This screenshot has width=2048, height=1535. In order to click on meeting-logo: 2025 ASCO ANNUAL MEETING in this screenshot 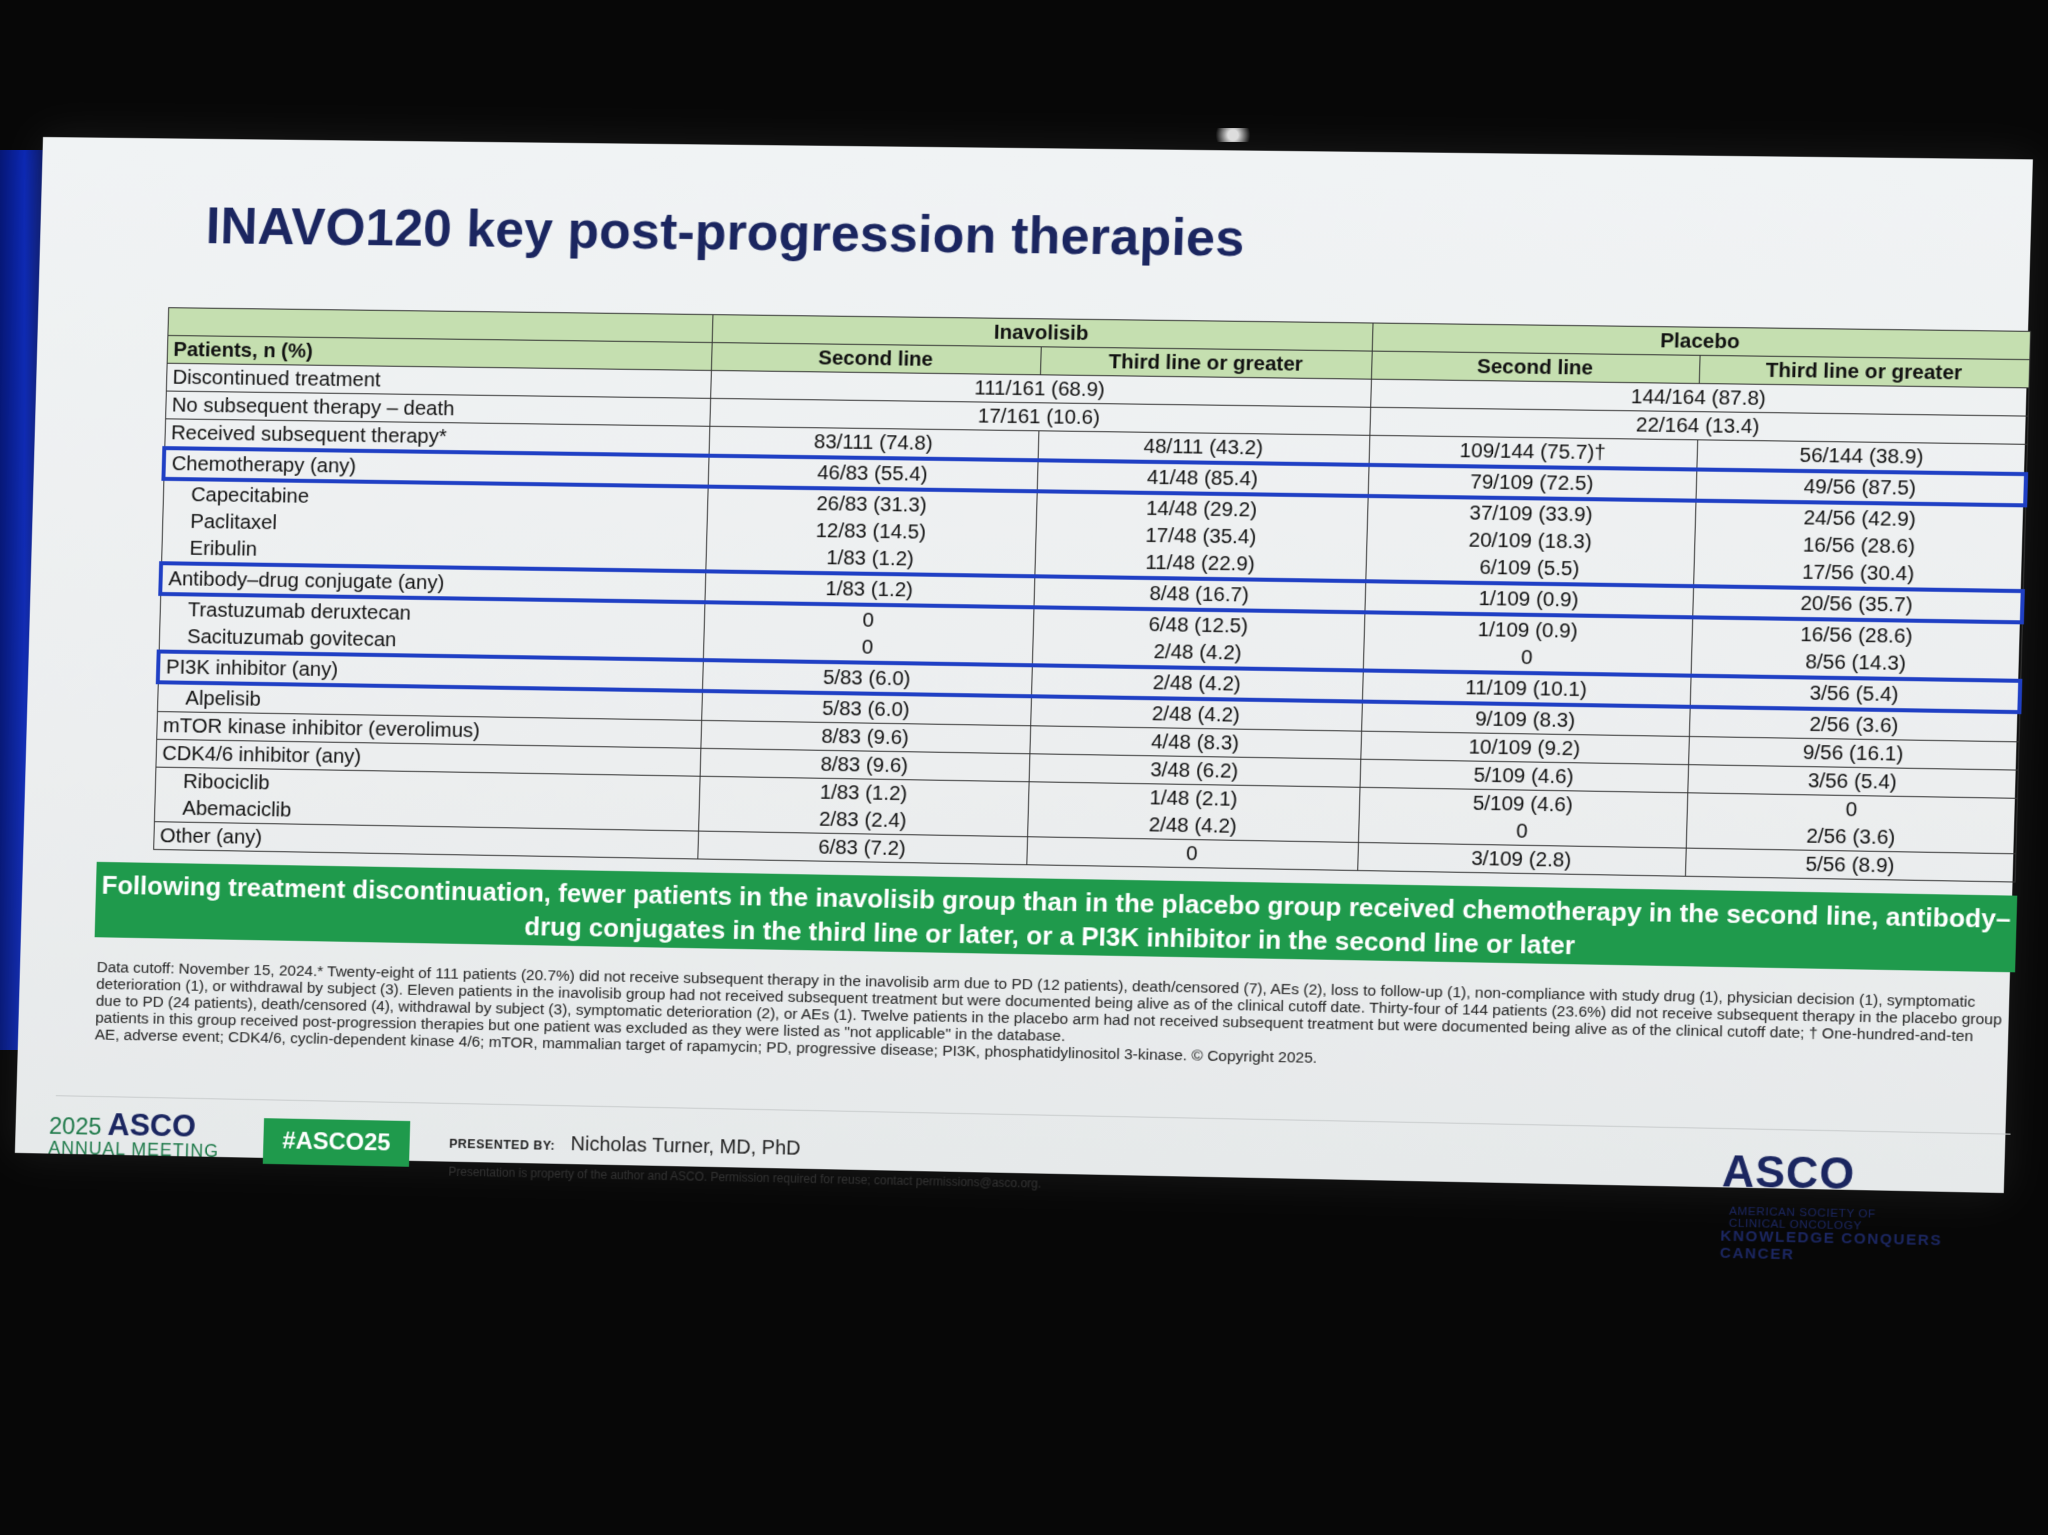, I will do `click(134, 1134)`.